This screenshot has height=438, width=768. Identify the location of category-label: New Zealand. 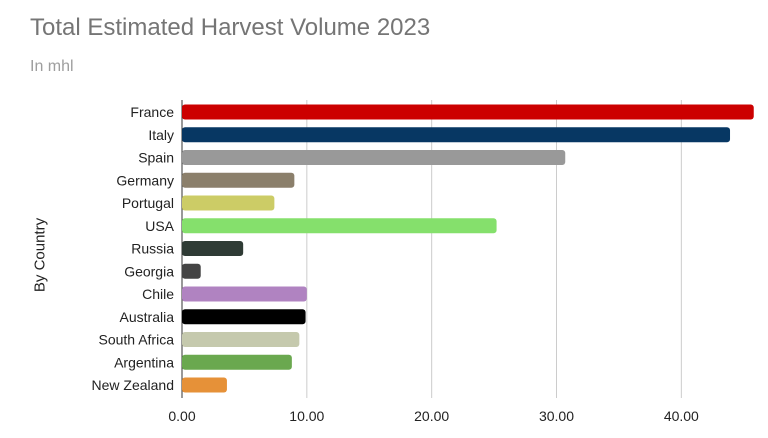
(133, 385).